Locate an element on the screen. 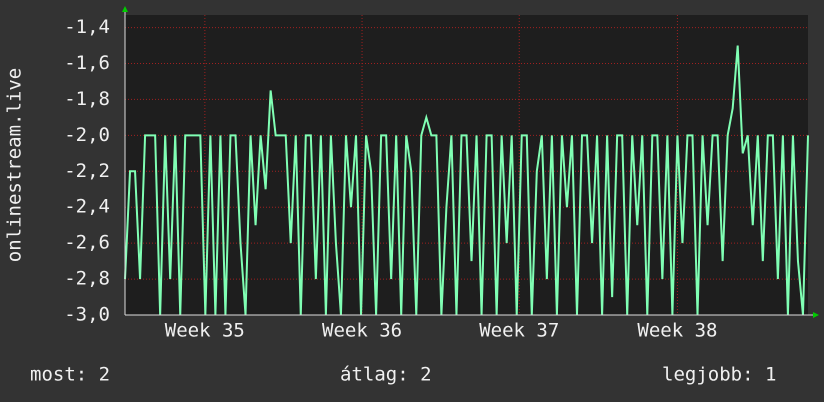  y-arrow is located at coordinates (125, 9).